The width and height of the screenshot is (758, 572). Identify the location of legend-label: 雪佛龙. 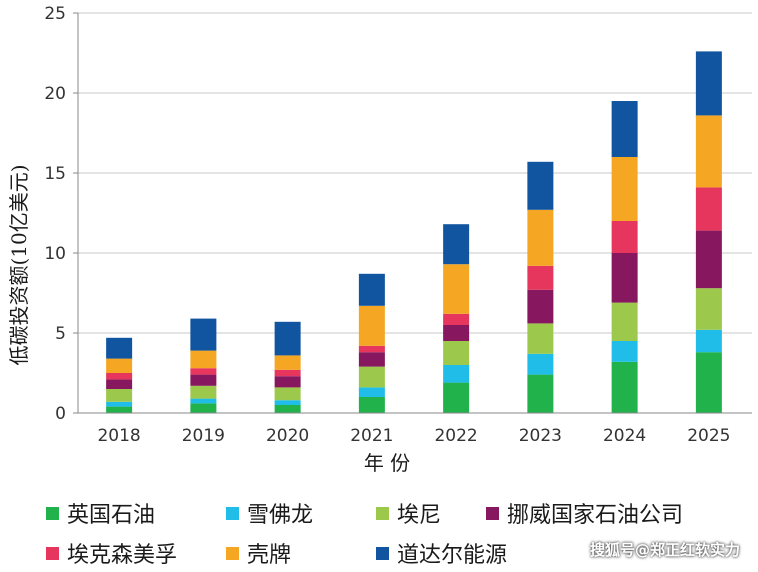
(280, 515).